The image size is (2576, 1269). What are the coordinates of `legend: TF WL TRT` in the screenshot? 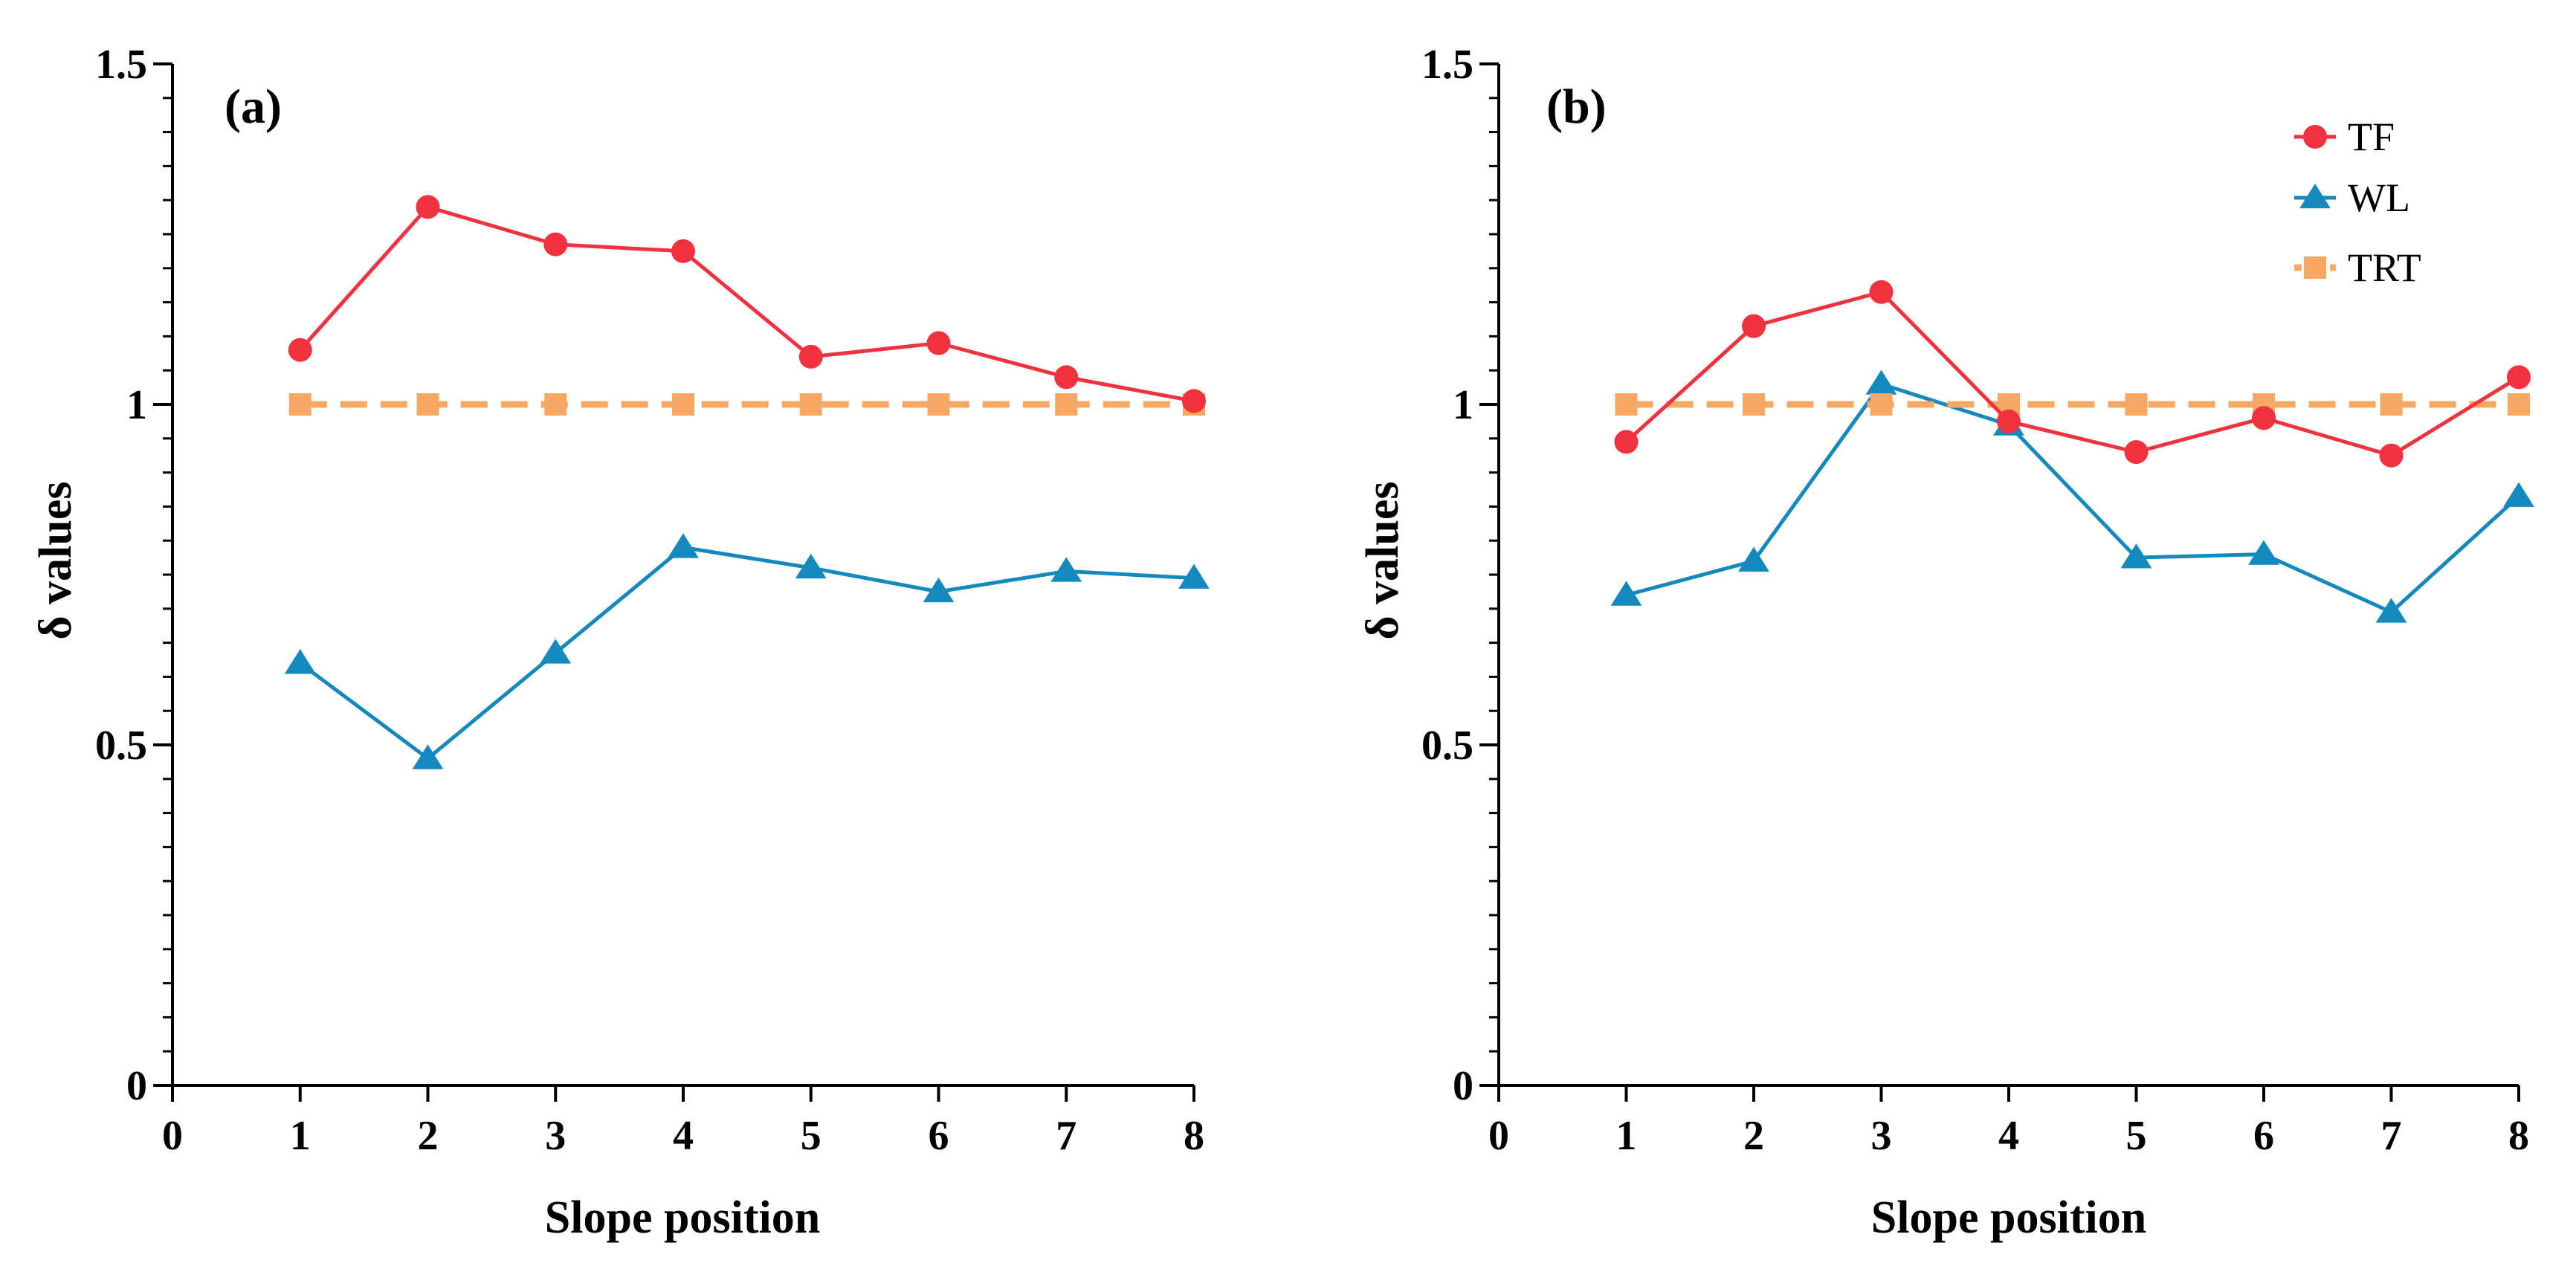 It's located at (2357, 202).